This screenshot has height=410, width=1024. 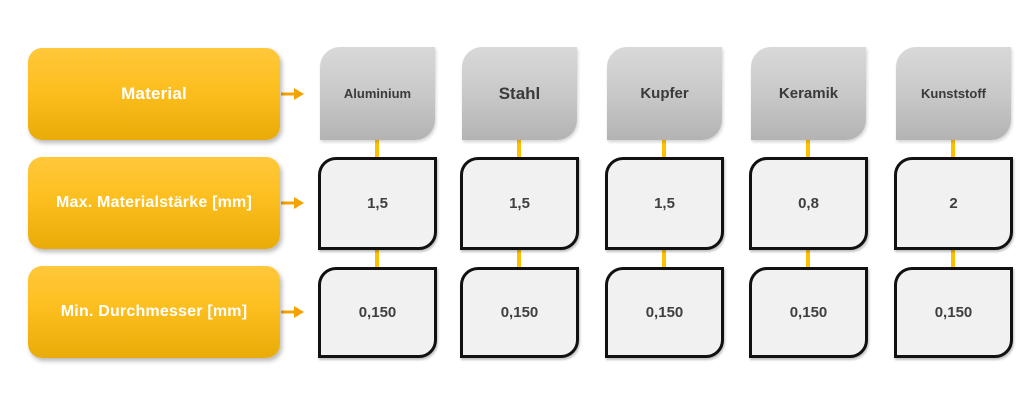 I want to click on value-text: 0,8, so click(x=808, y=203).